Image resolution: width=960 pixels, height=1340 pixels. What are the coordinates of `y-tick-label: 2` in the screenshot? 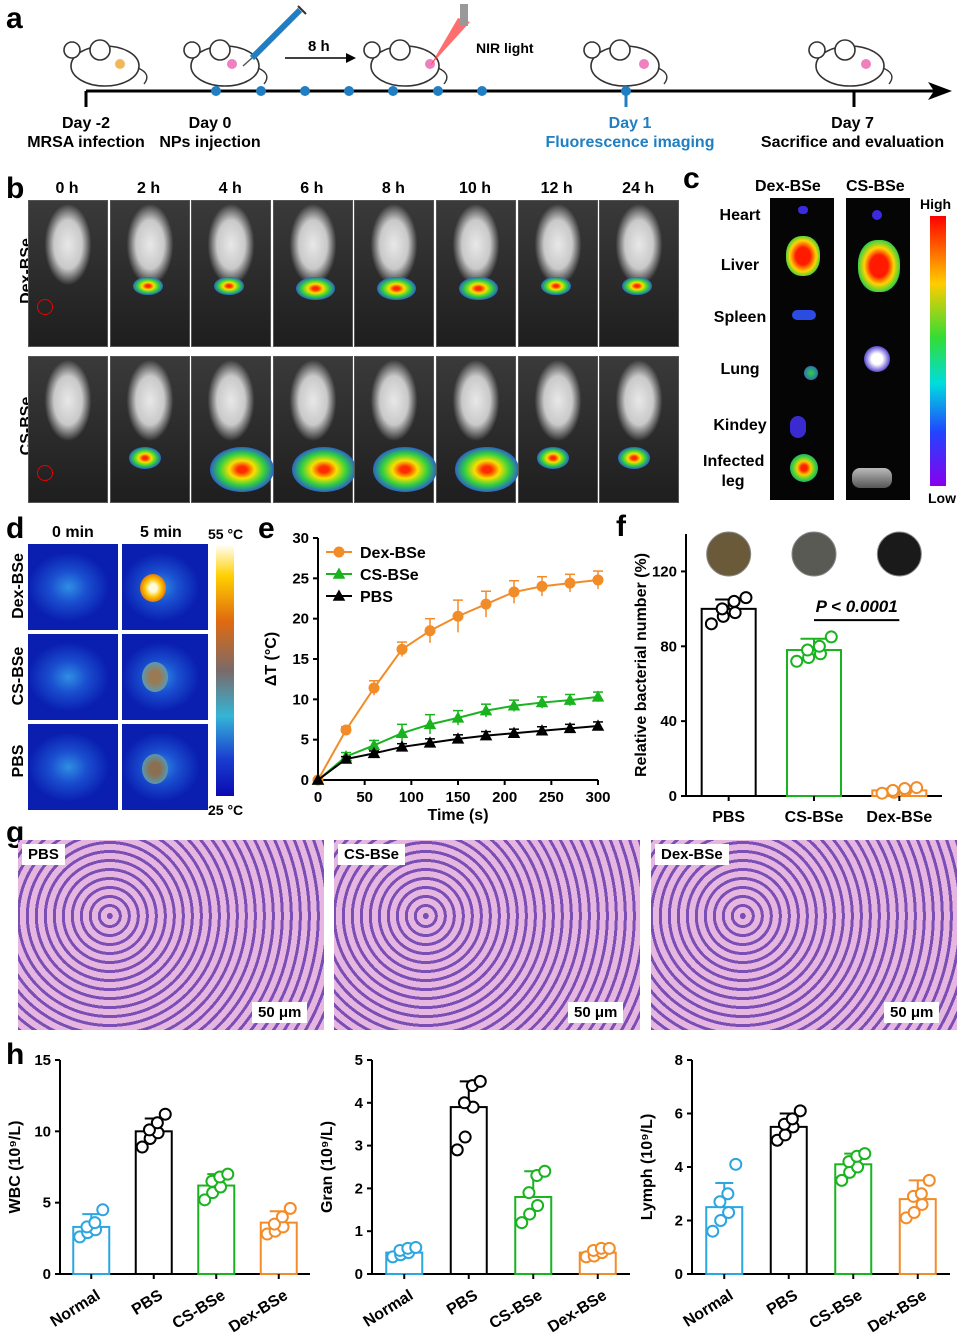 It's located at (359, 1188).